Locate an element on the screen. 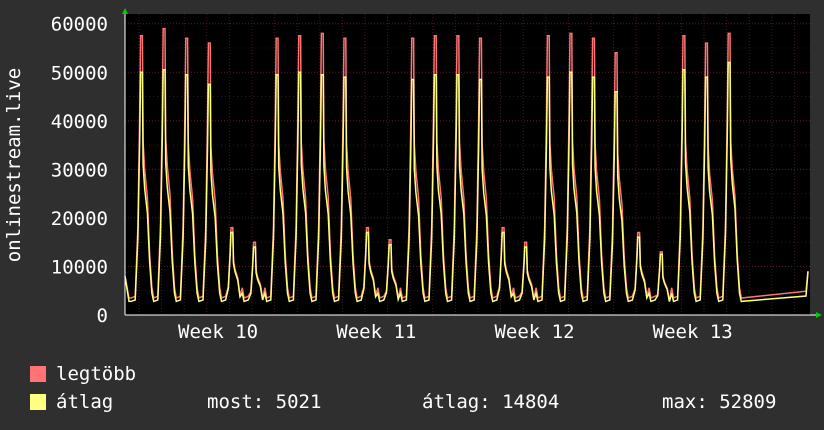 The width and height of the screenshot is (824, 430). y-tick-label: 30000 is located at coordinates (79, 170).